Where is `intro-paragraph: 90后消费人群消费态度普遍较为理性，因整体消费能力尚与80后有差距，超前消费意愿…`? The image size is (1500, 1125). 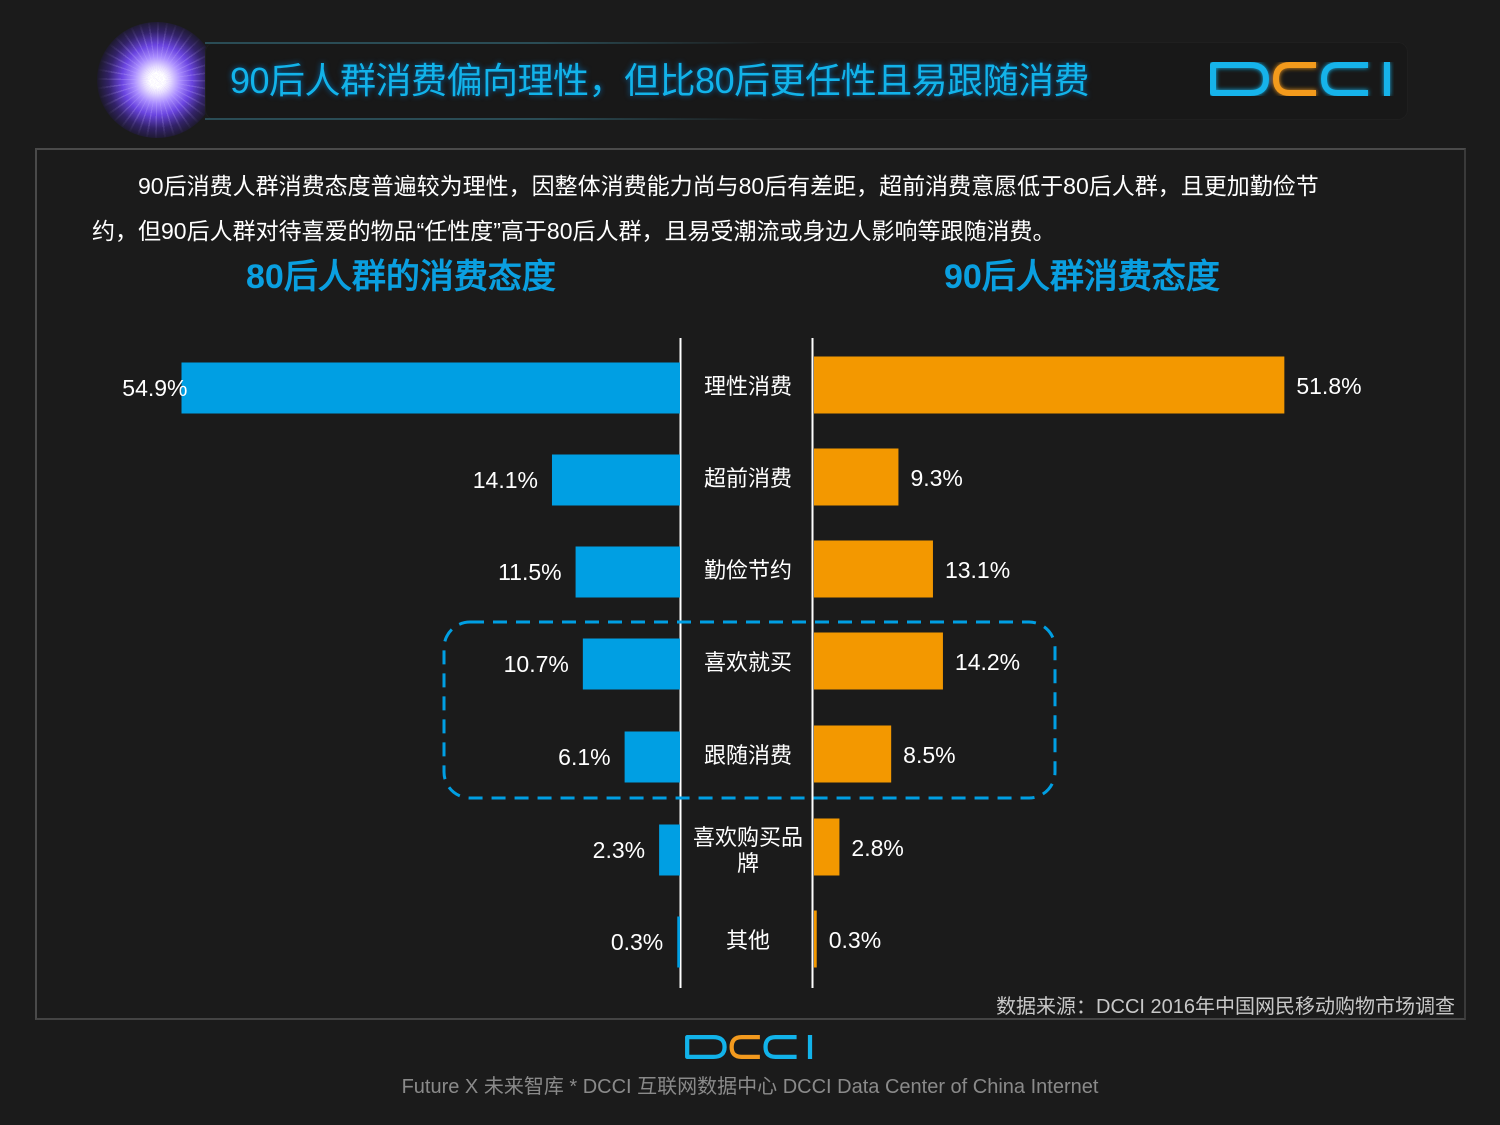
intro-paragraph: 90后消费人群消费态度普遍较为理性，因整体消费能力尚与80后有差距，超前消费意愿… is located at coordinates (767, 209).